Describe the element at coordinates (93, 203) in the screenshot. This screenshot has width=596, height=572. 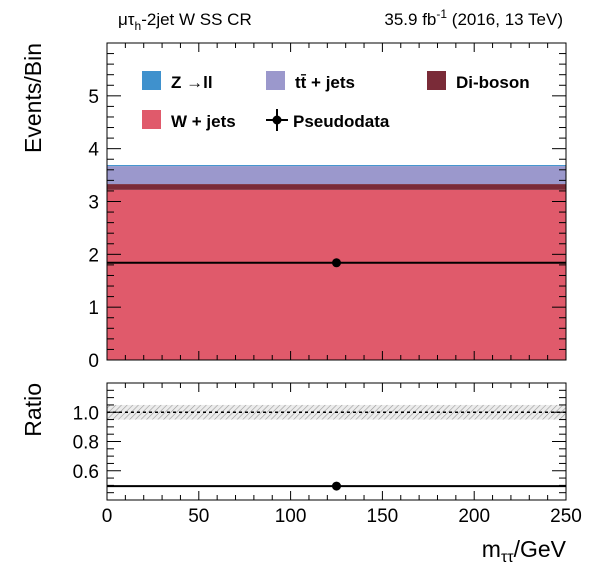
I see `main-ytick-label: 3` at that location.